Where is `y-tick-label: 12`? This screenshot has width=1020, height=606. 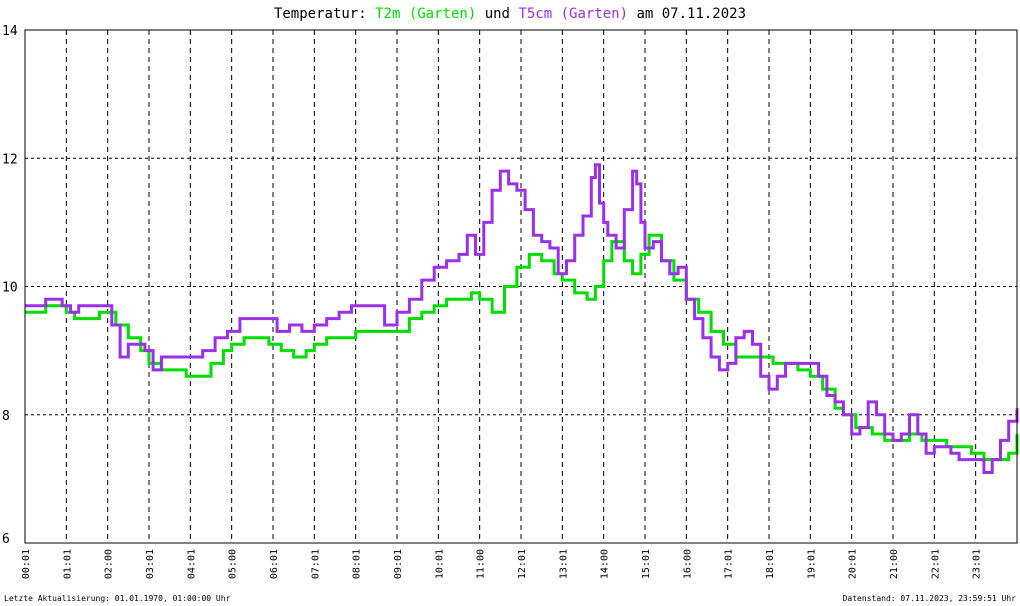
y-tick-label: 12 is located at coordinates (10, 159).